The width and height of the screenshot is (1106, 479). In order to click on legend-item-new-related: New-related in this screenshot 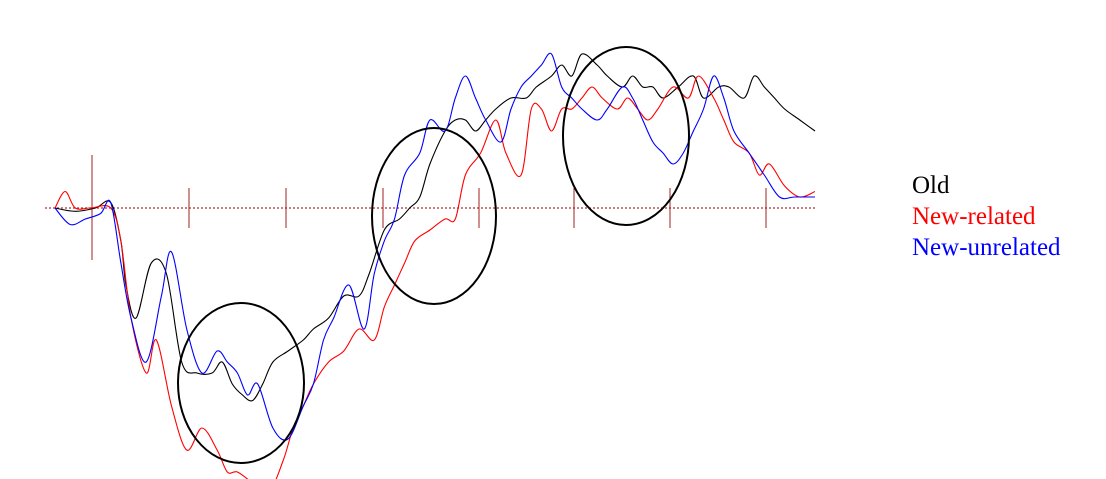, I will do `click(974, 216)`.